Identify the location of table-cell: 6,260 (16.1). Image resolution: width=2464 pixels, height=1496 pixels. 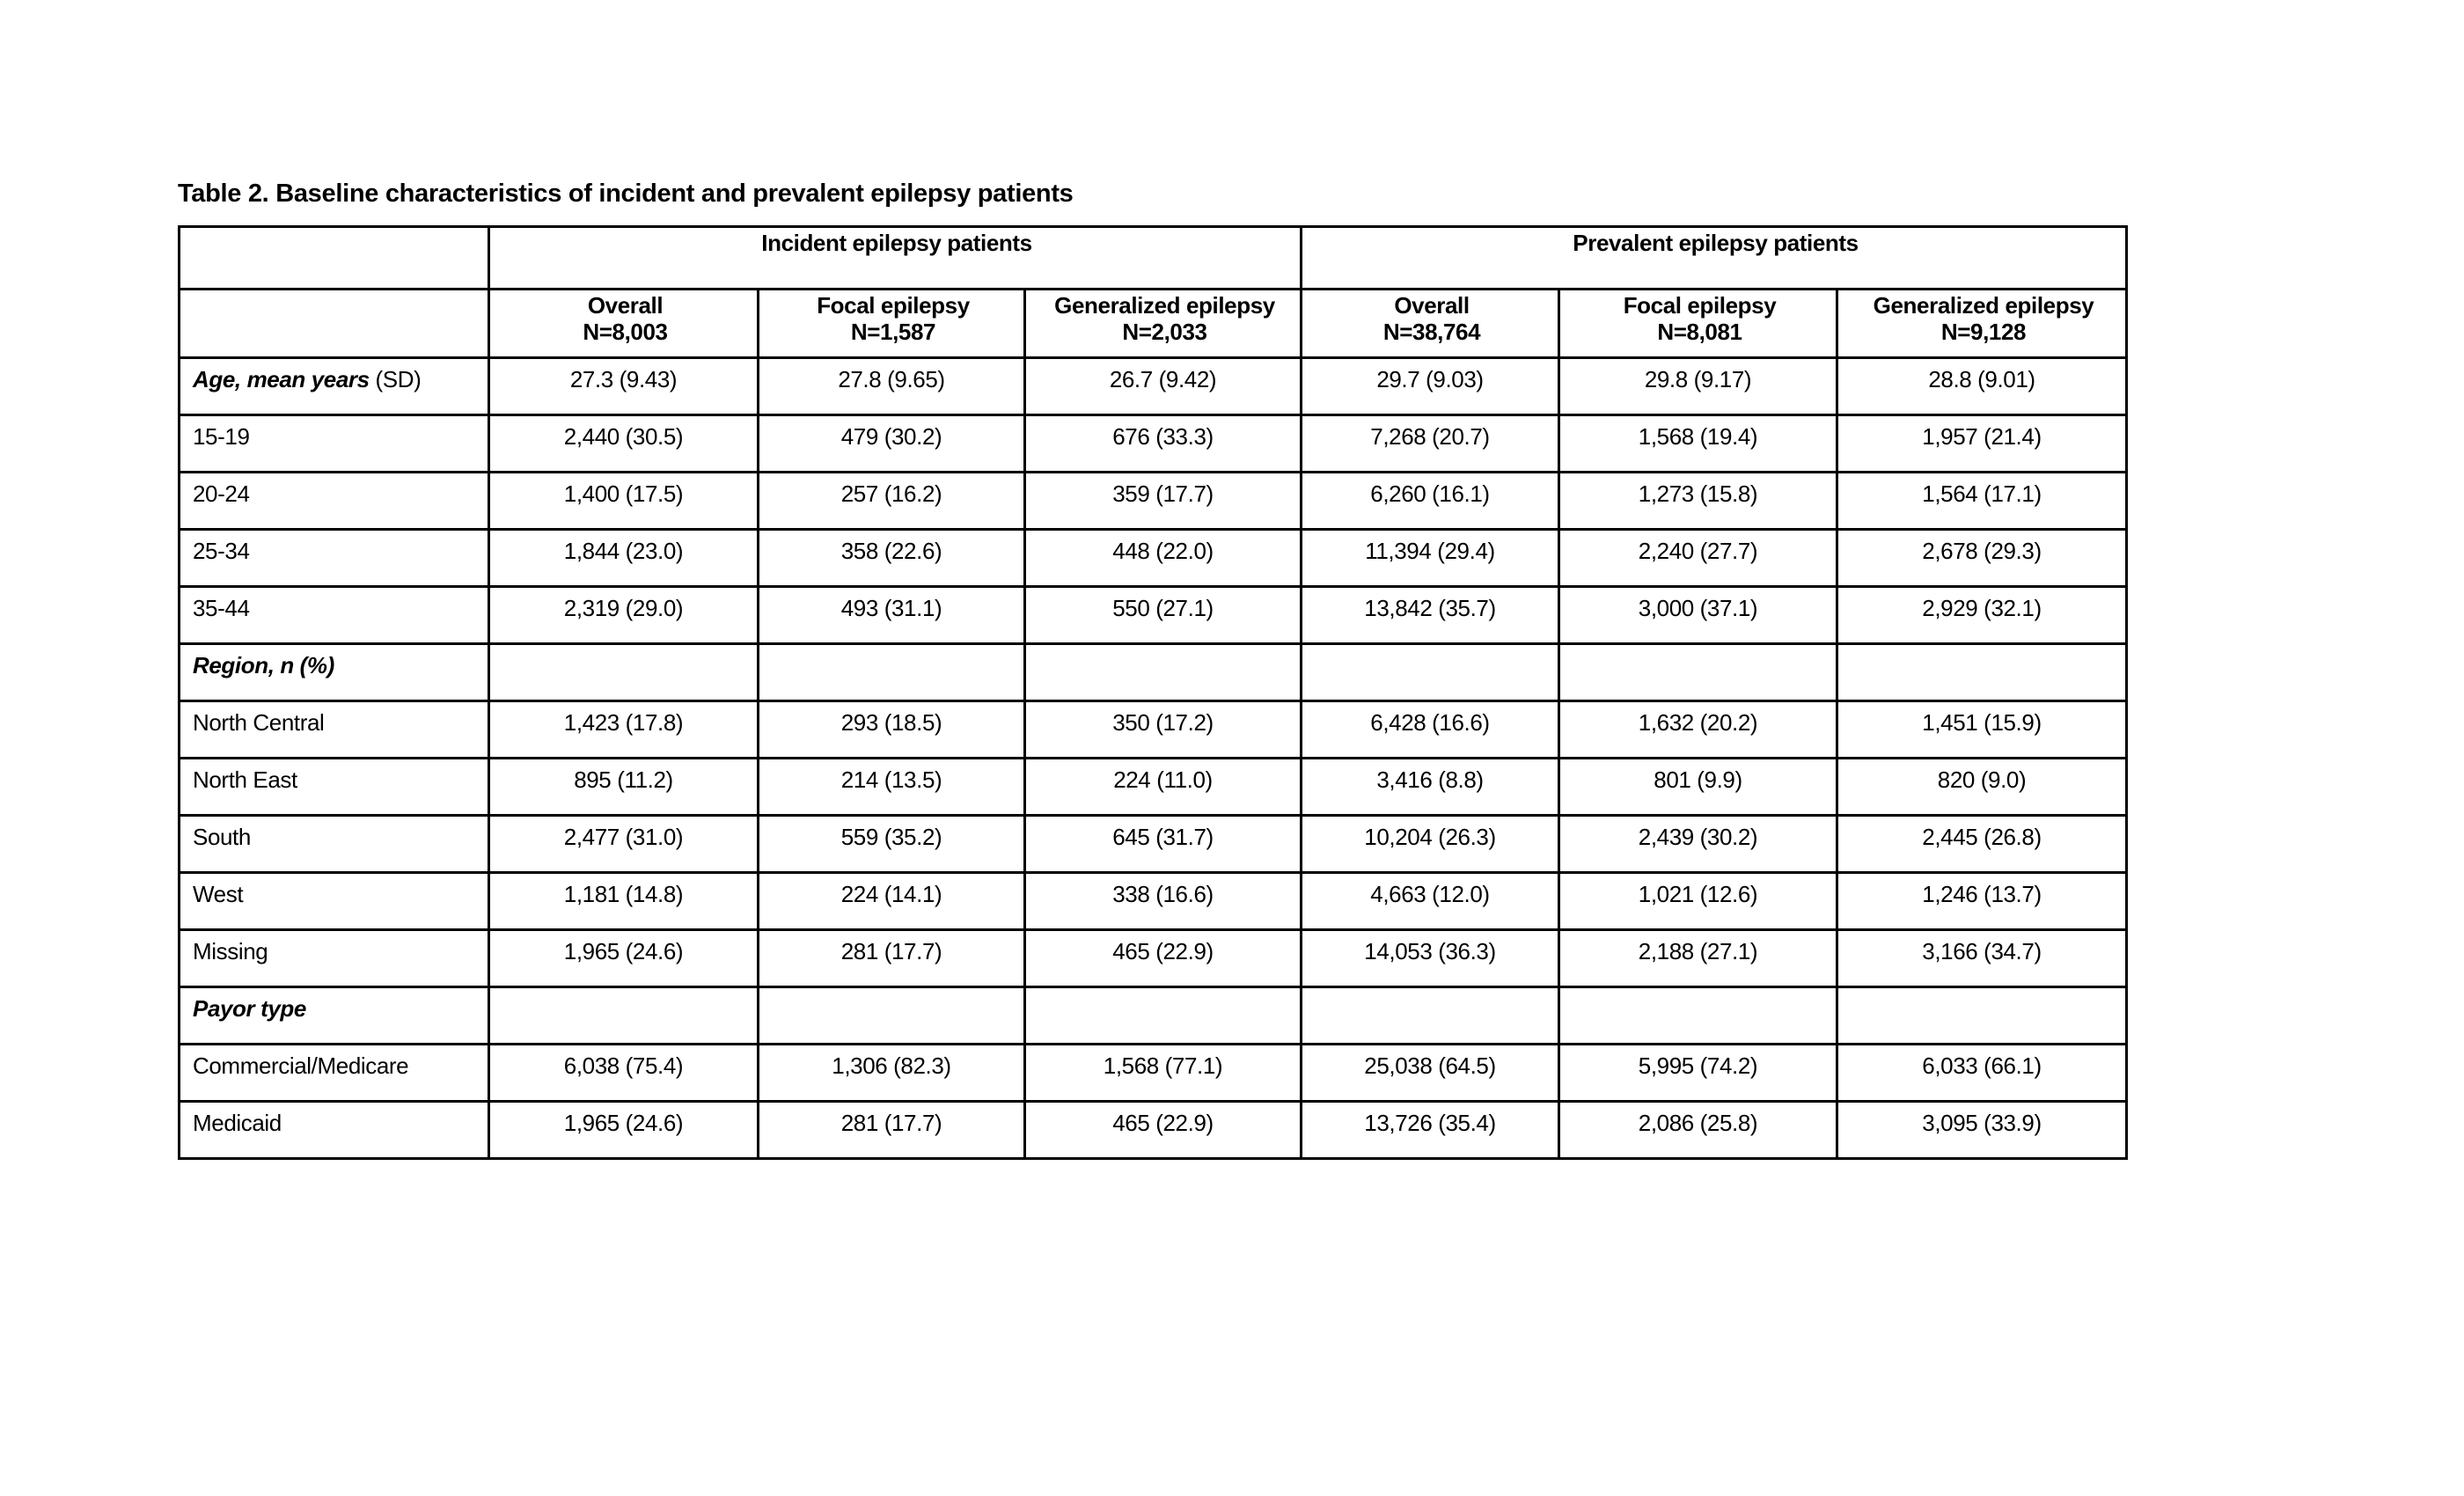
(1430, 501).